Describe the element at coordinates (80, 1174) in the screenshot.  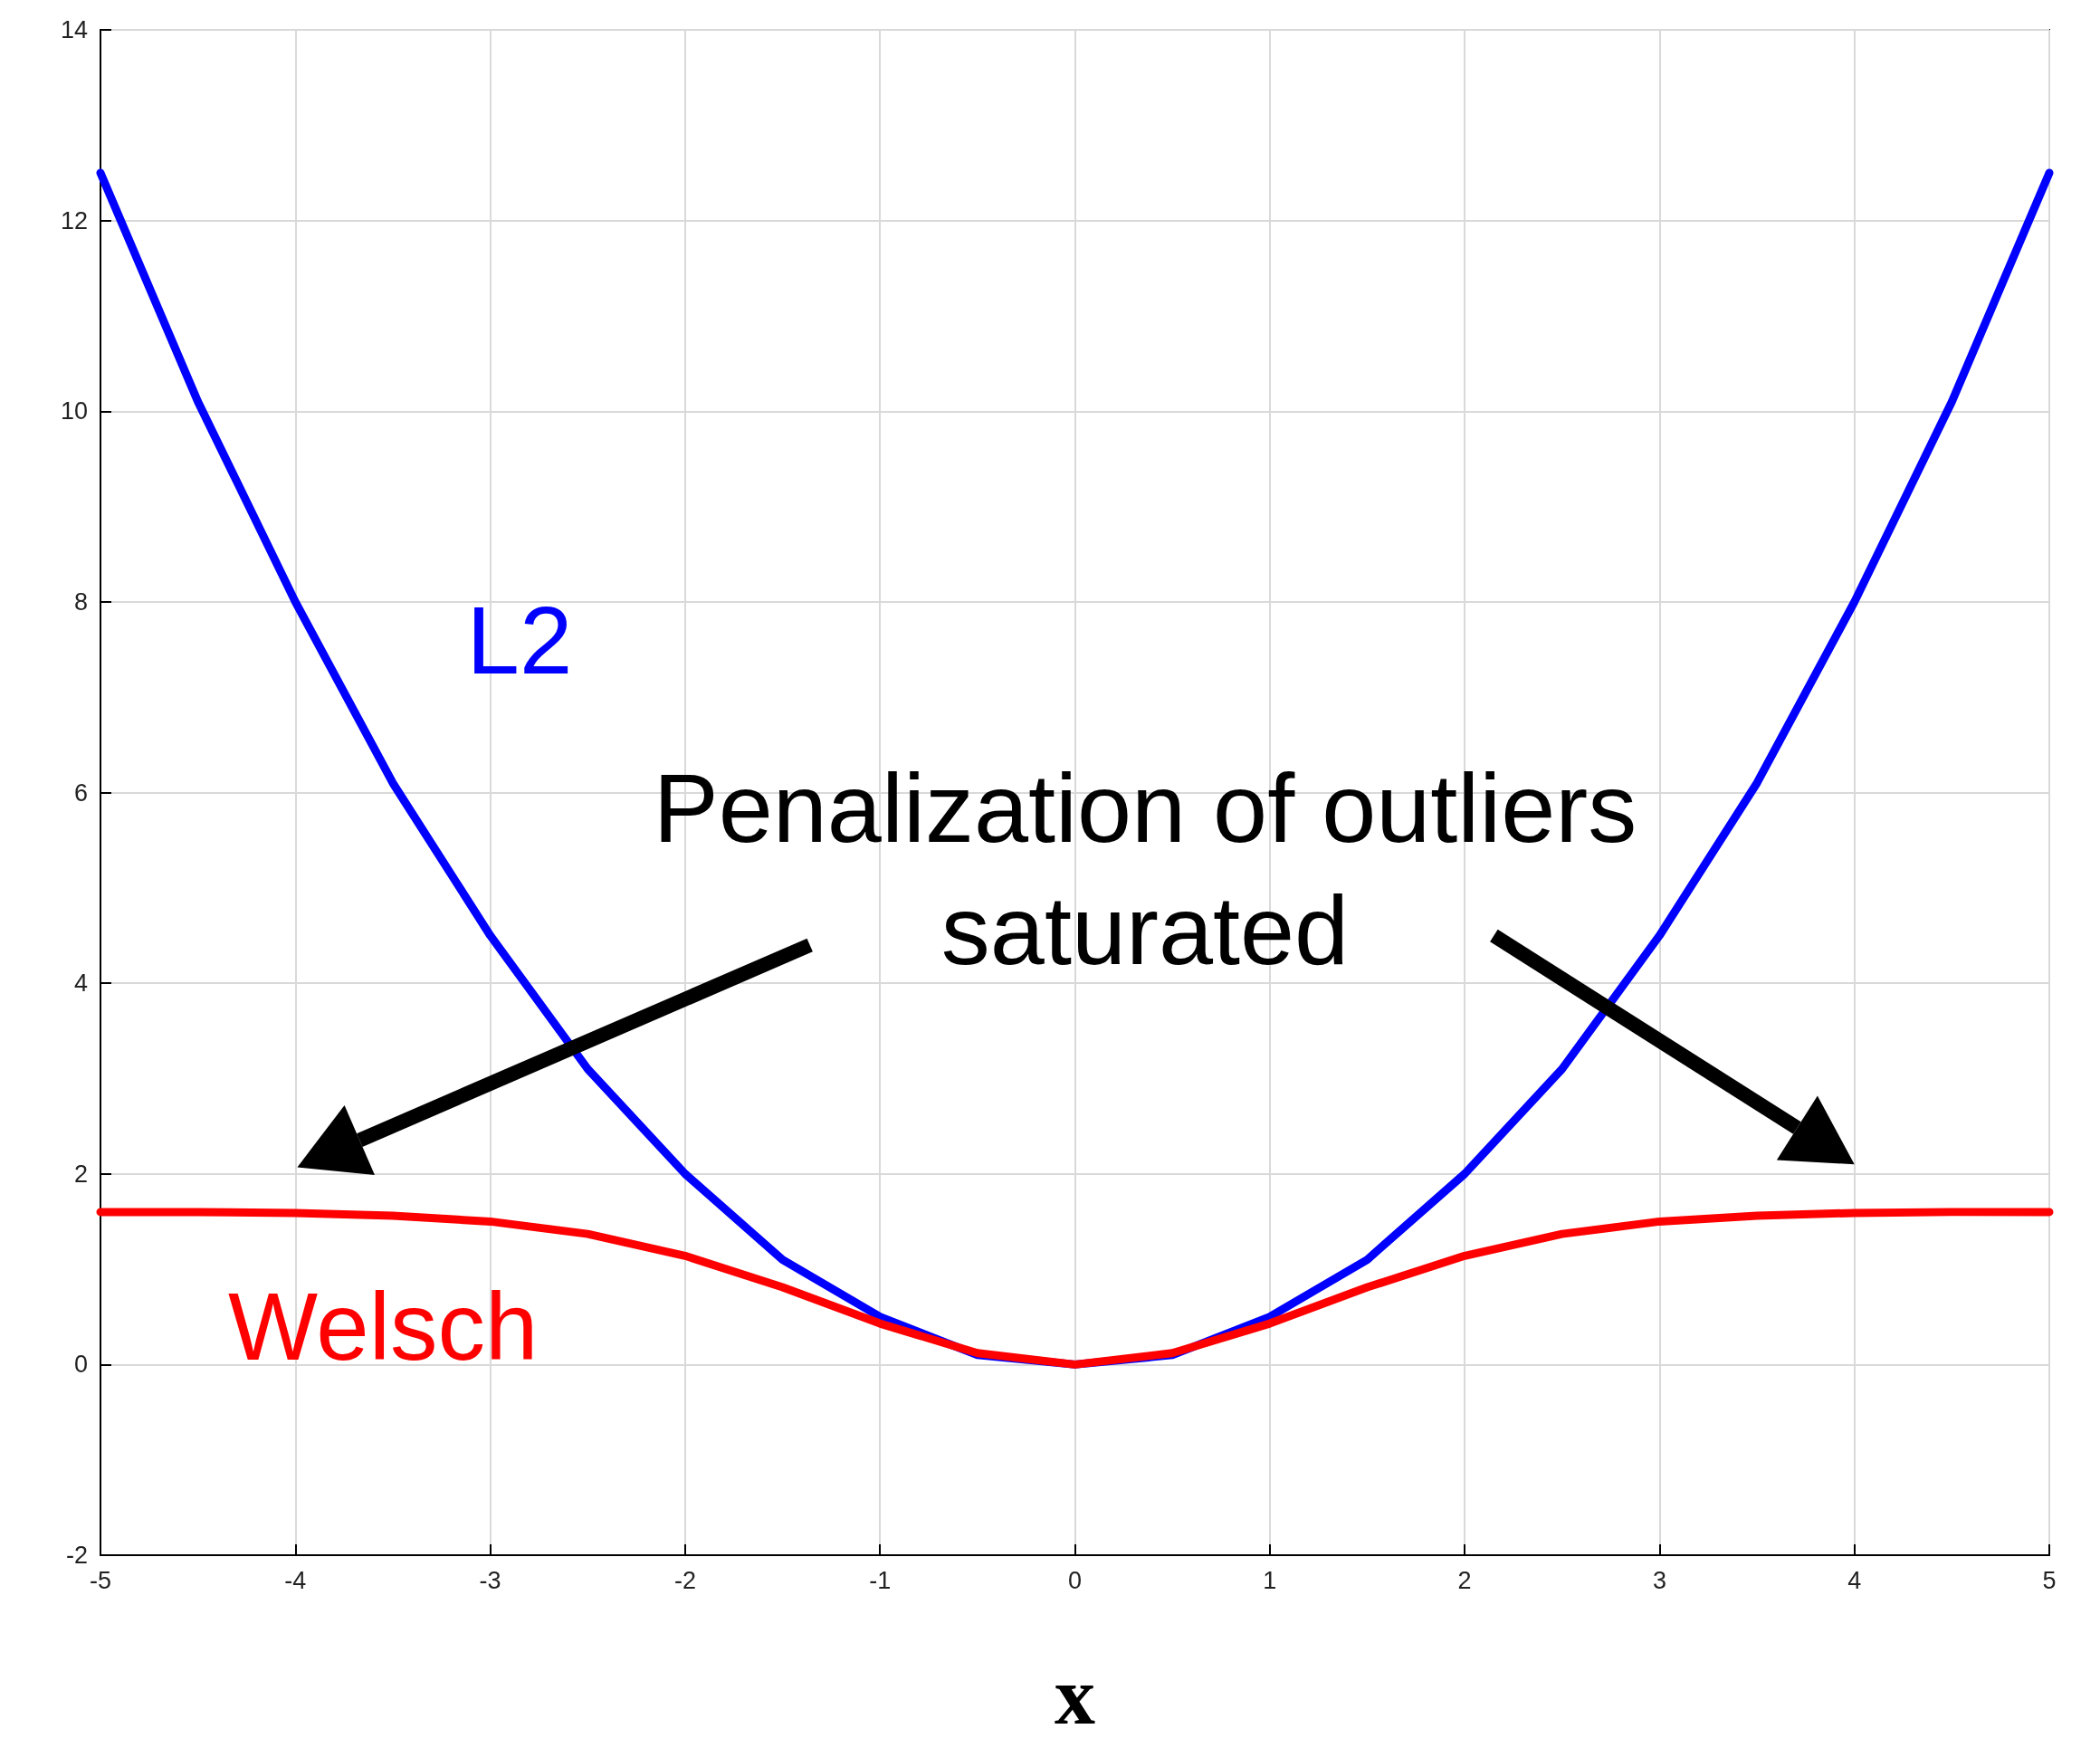
I see `y-tick-label: 2` at that location.